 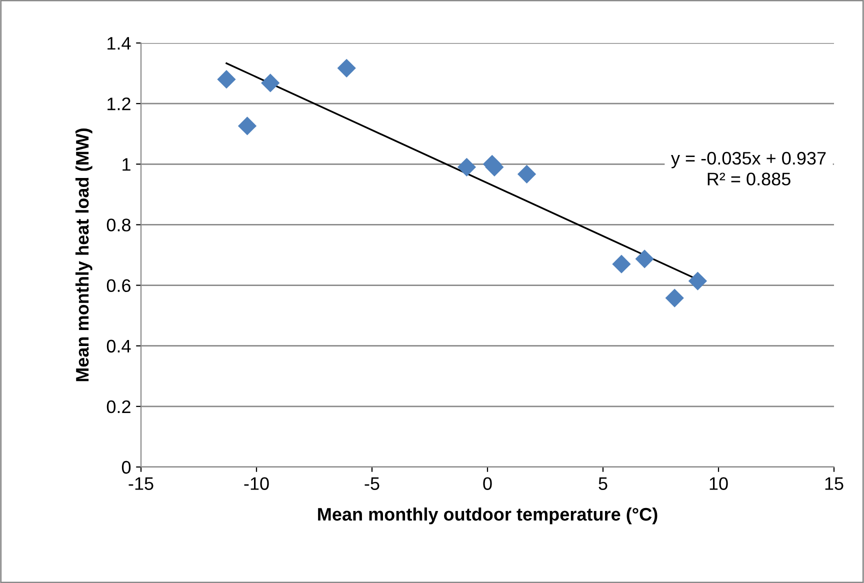 What do you see at coordinates (83, 255) in the screenshot?
I see `y-axis-title: Mean monthly heat load (MW)` at bounding box center [83, 255].